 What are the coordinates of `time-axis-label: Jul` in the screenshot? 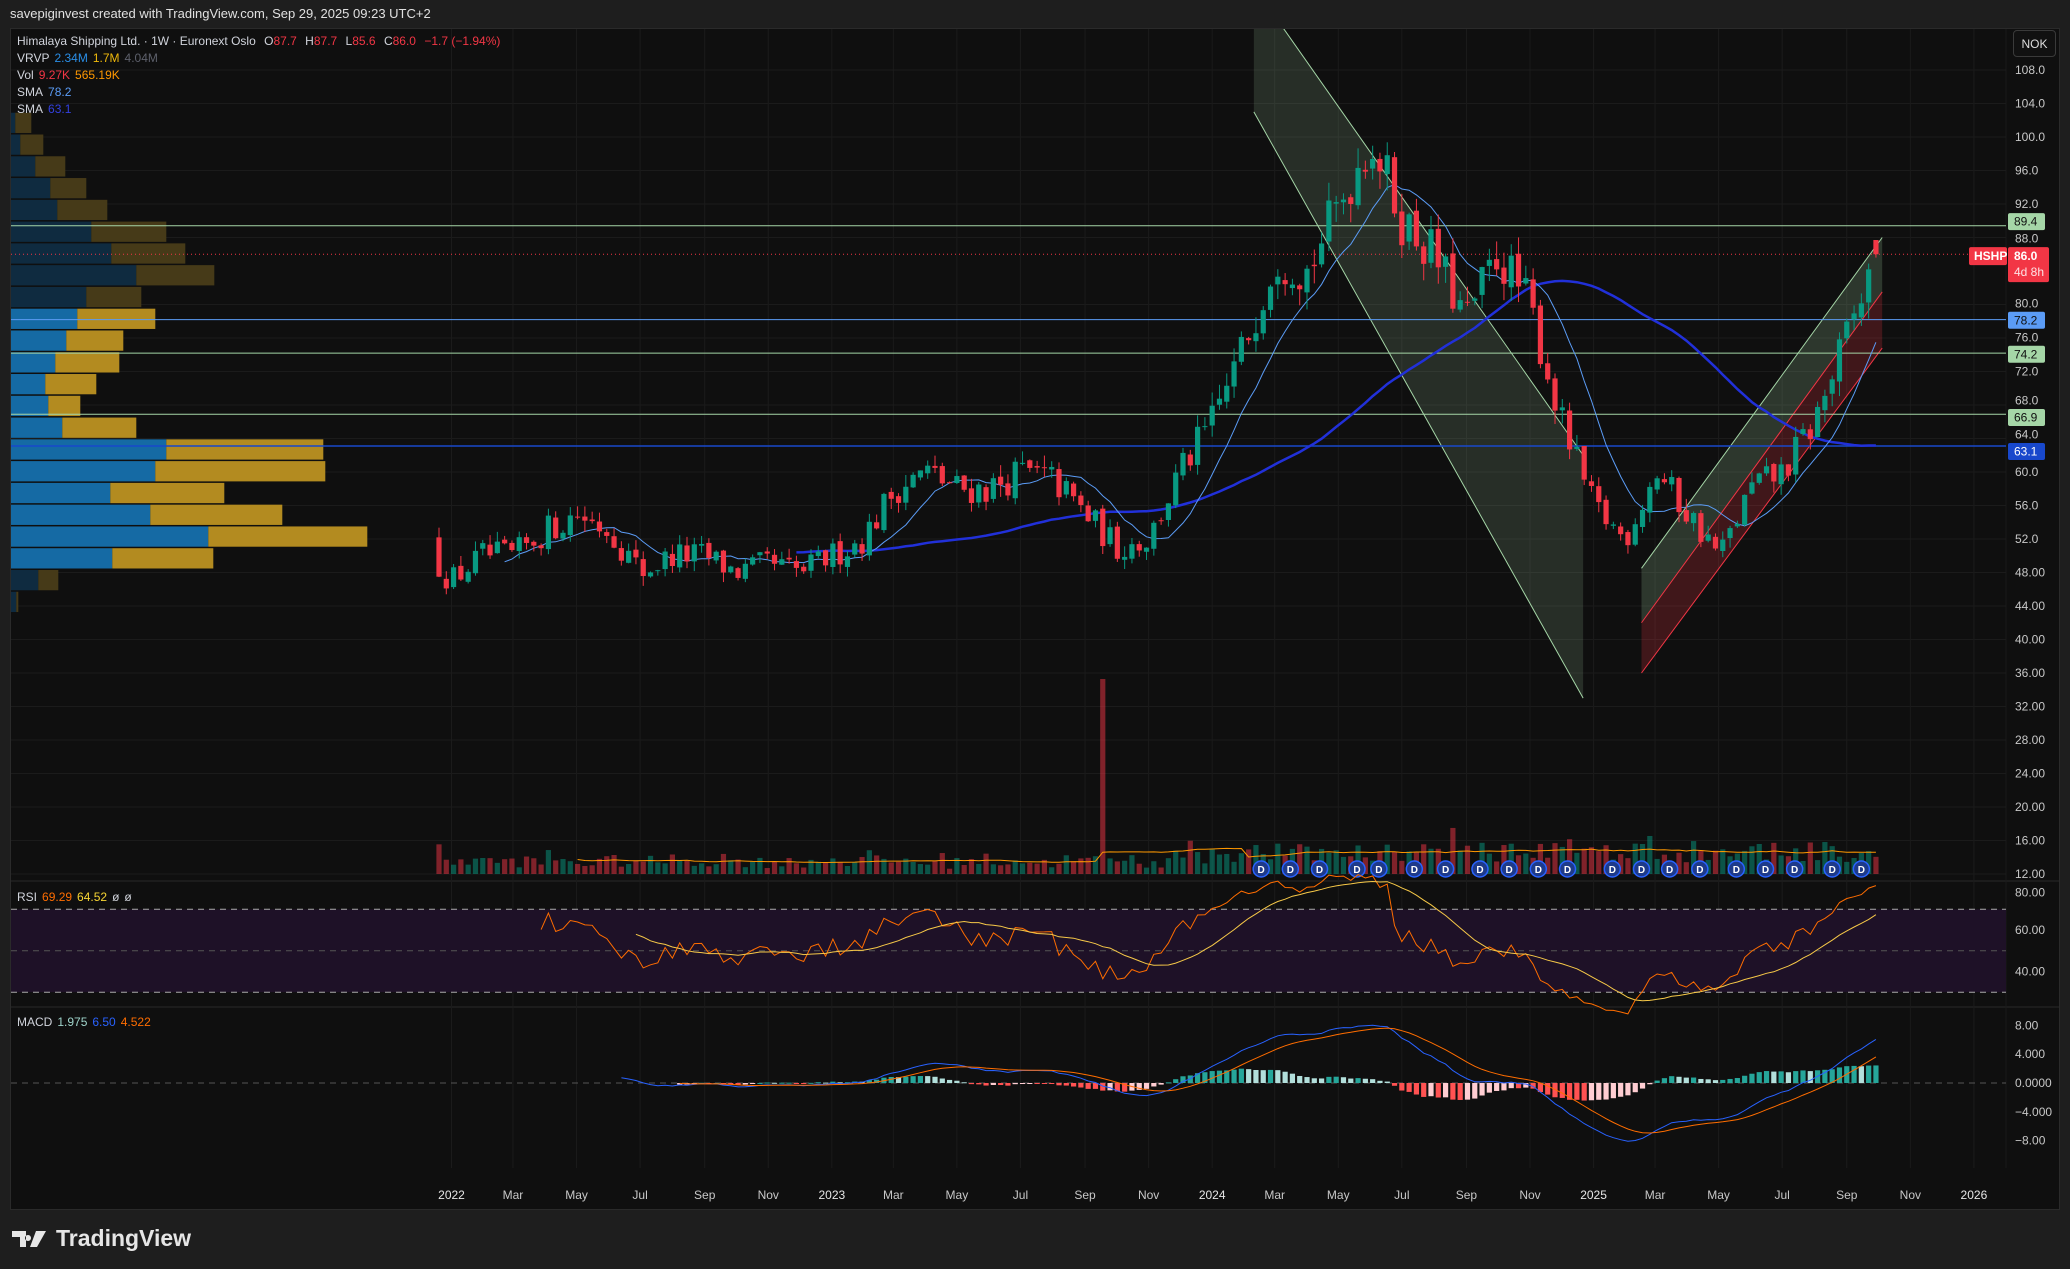 It's located at (639, 1195).